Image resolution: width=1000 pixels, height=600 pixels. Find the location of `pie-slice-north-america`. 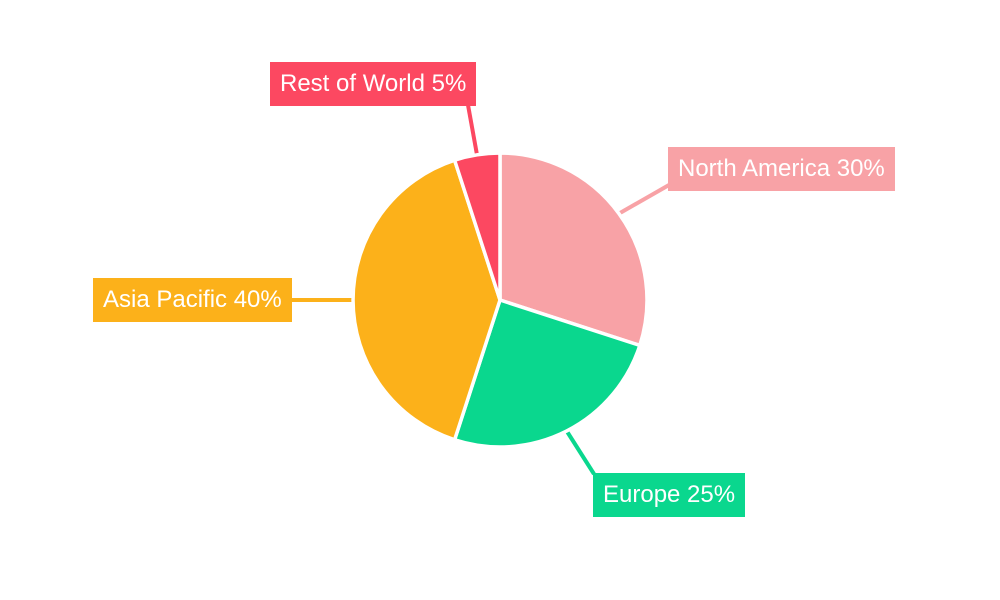

pie-slice-north-america is located at coordinates (573, 249).